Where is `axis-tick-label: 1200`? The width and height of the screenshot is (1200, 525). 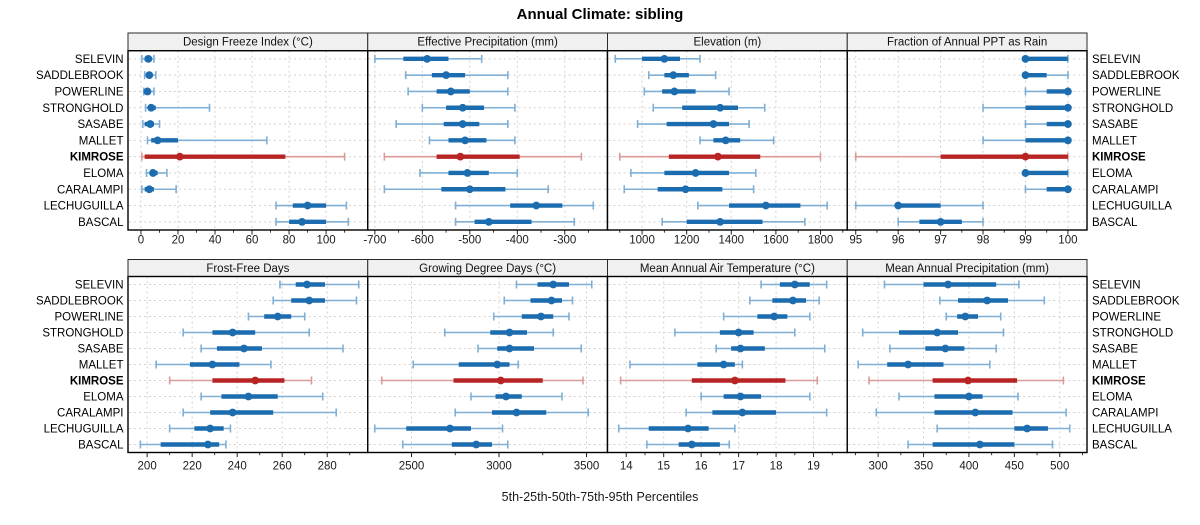 axis-tick-label: 1200 is located at coordinates (687, 241).